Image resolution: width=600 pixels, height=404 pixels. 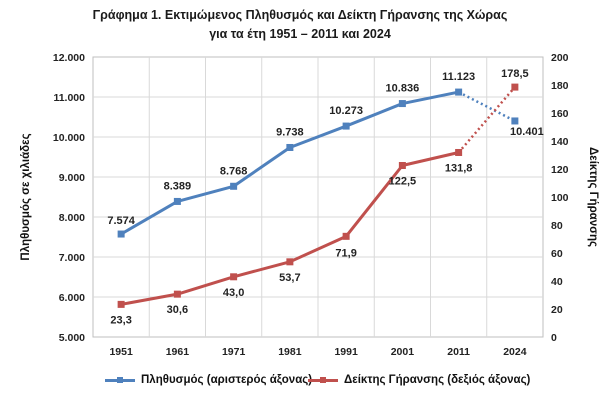 What do you see at coordinates (346, 352) in the screenshot?
I see `x-axis-tick-label: 1991` at bounding box center [346, 352].